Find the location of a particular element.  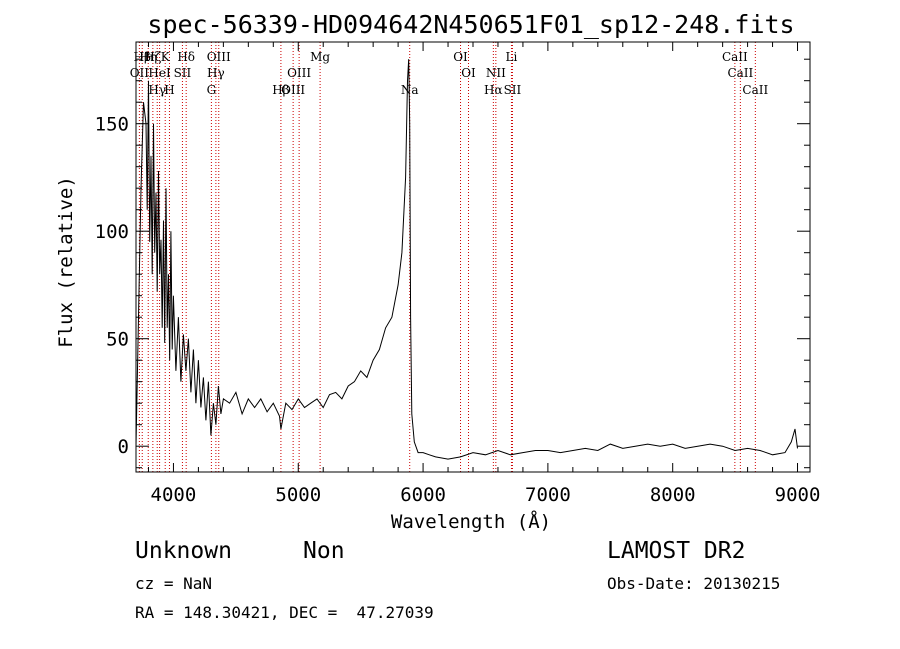

line-label-13: Hβ is located at coordinates (280, 90).